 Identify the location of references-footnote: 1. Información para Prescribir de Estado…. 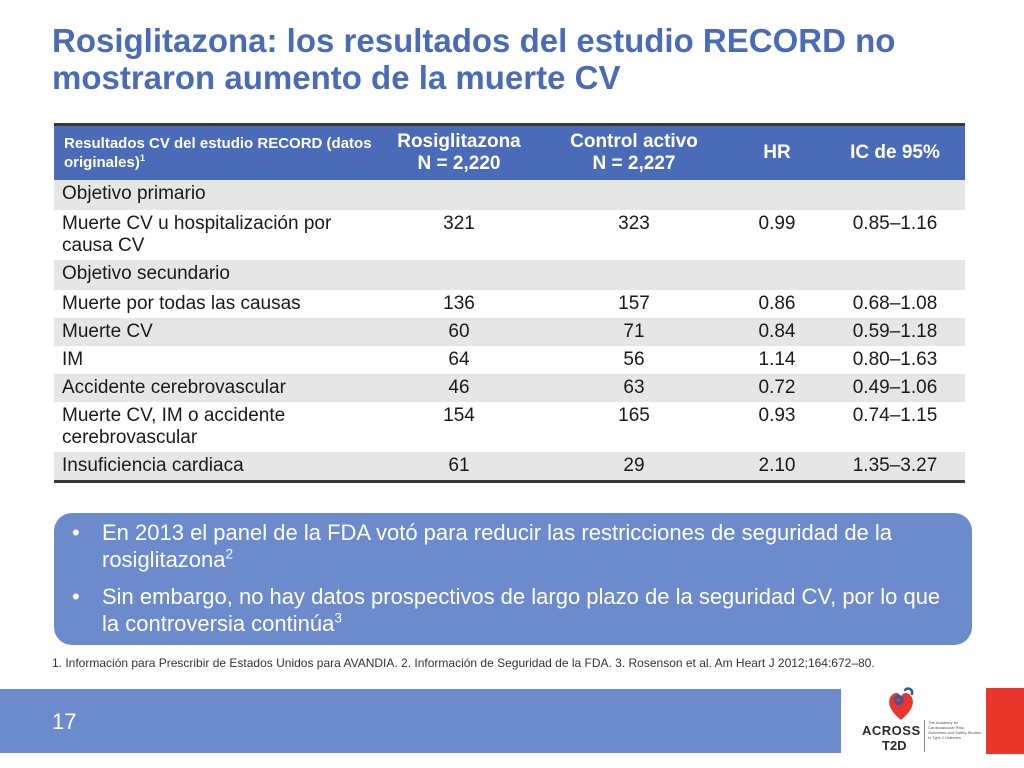
(463, 663).